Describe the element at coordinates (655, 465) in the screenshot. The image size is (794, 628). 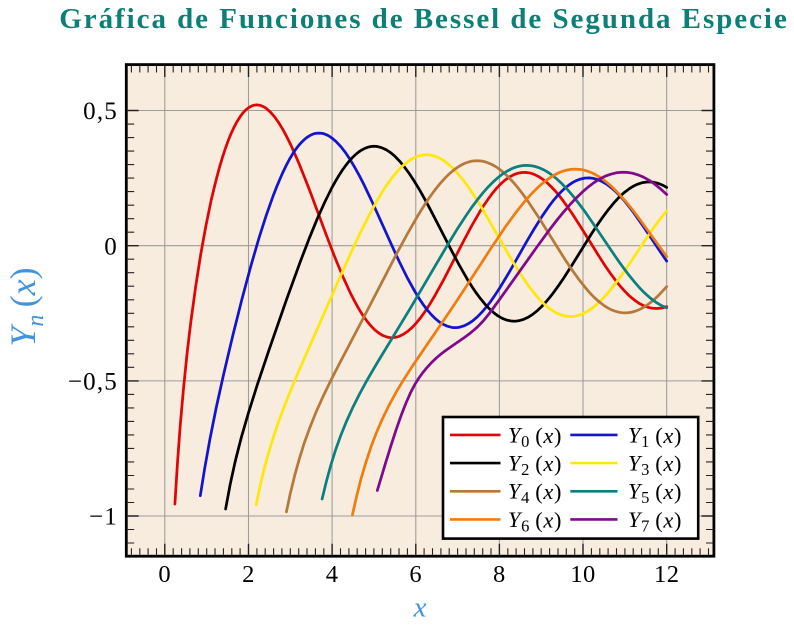
I see `svg-text: Y3 (x)` at that location.